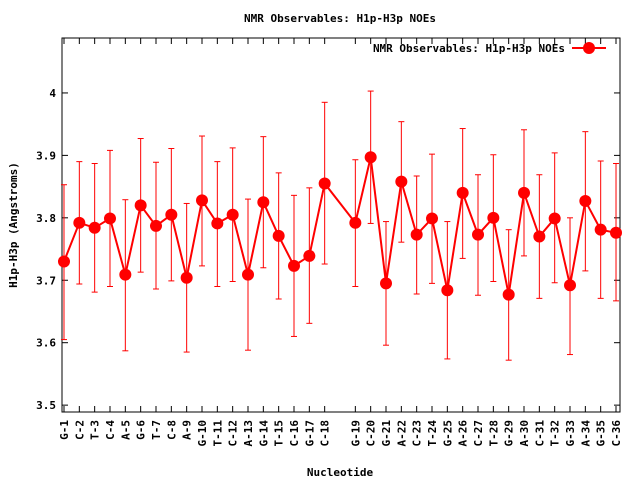 Image resolution: width=640 pixels, height=480 pixels. I want to click on x-tick-label: A-26, so click(463, 433).